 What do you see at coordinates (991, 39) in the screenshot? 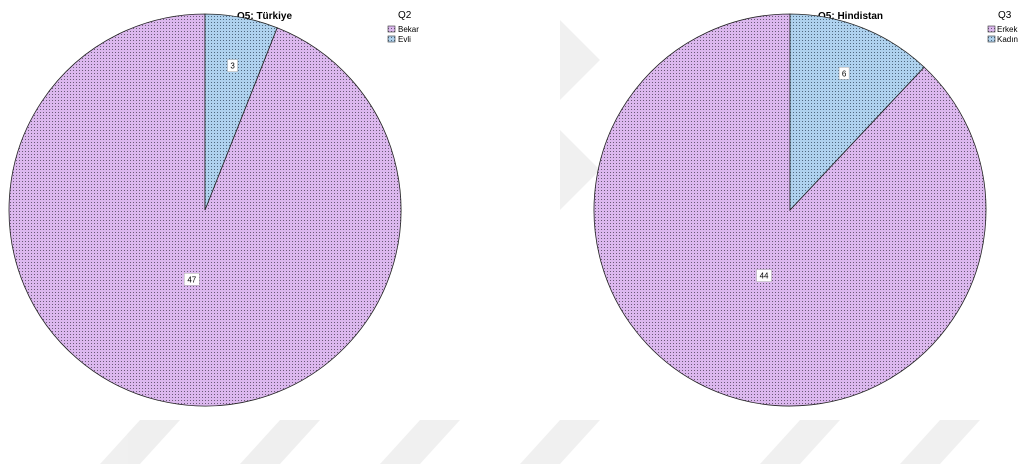
I see `legend-swatch-kadin` at bounding box center [991, 39].